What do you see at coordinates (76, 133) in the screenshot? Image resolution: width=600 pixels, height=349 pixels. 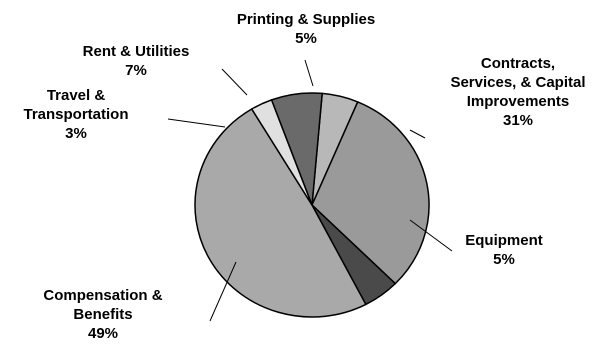 I see `slice-value-label: 3%` at bounding box center [76, 133].